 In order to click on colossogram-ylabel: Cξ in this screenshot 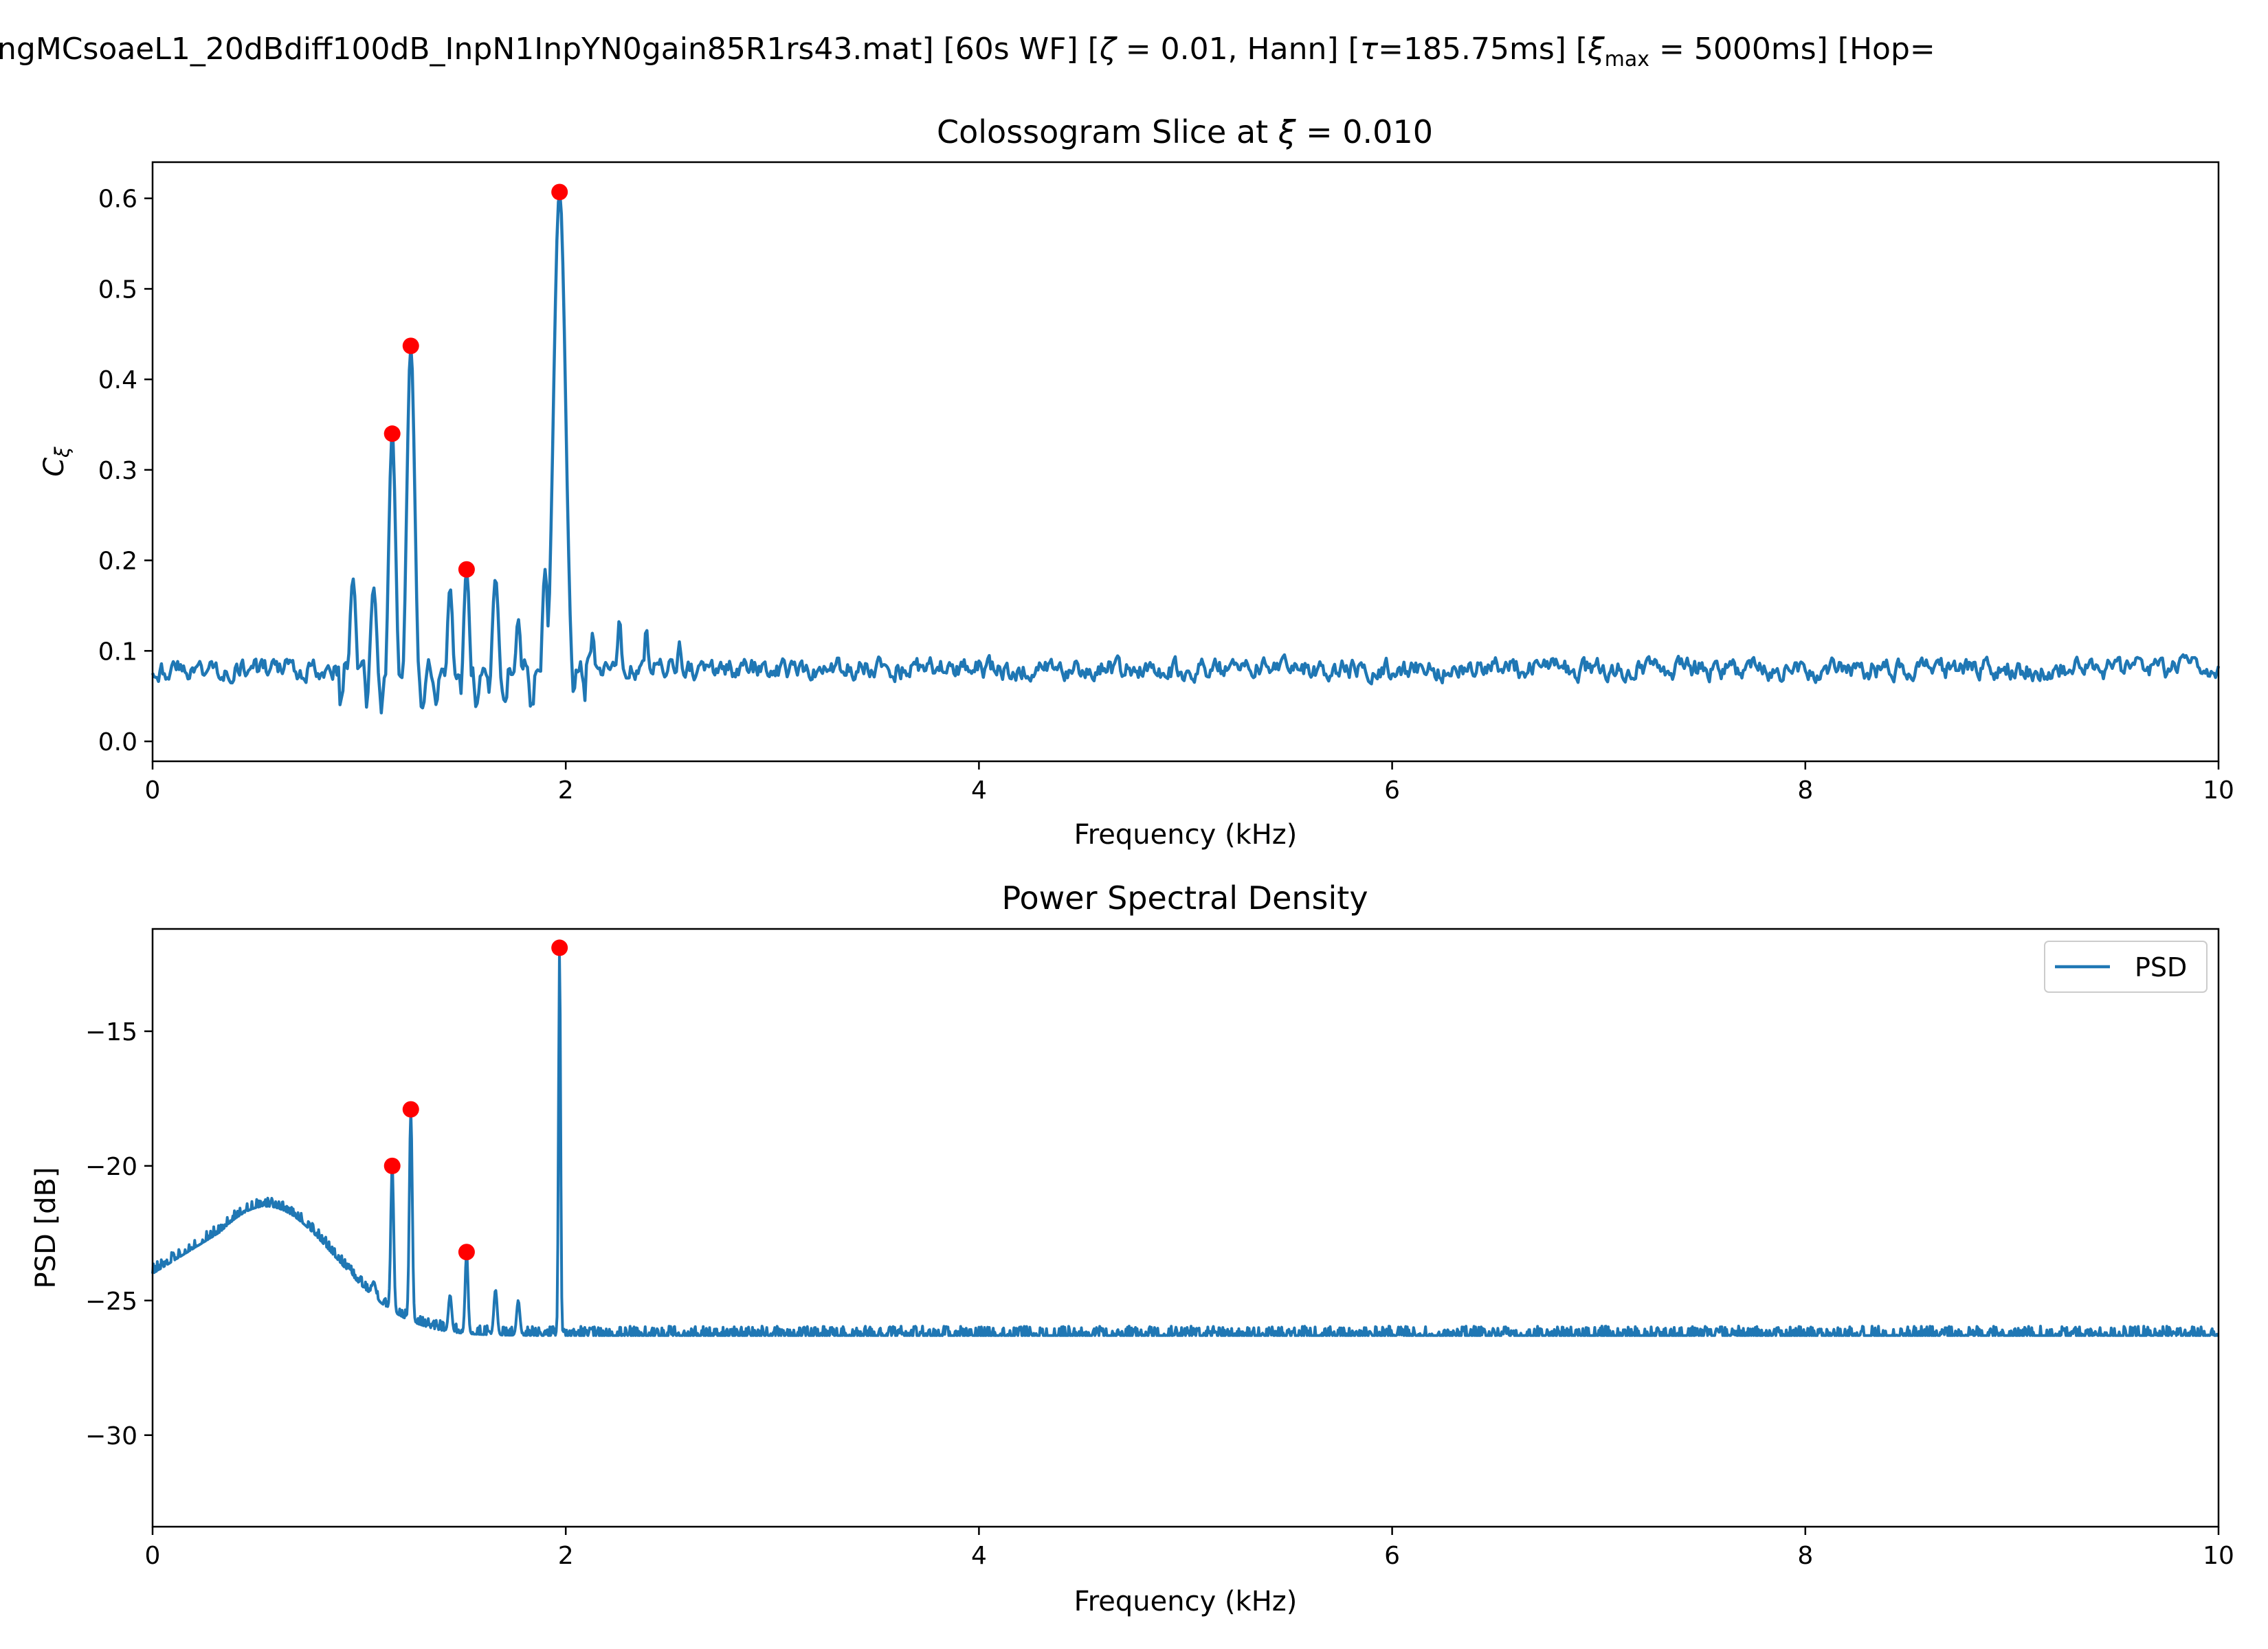, I will do `click(56, 462)`.